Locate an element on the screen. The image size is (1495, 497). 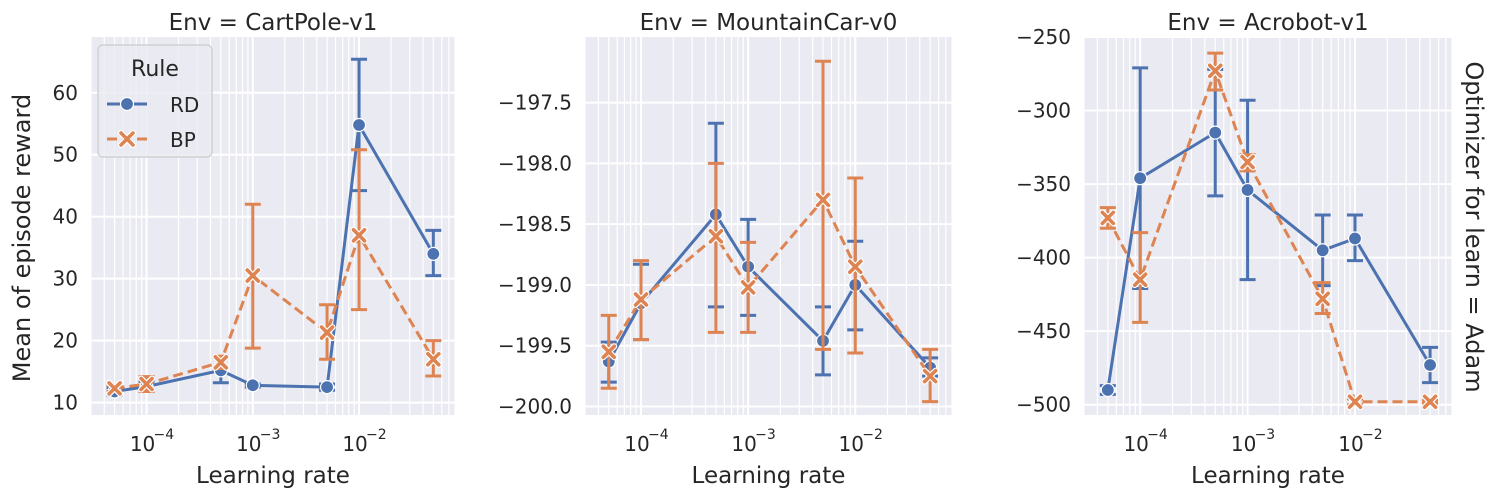
y-tick-label: −300 is located at coordinates (1043, 111).